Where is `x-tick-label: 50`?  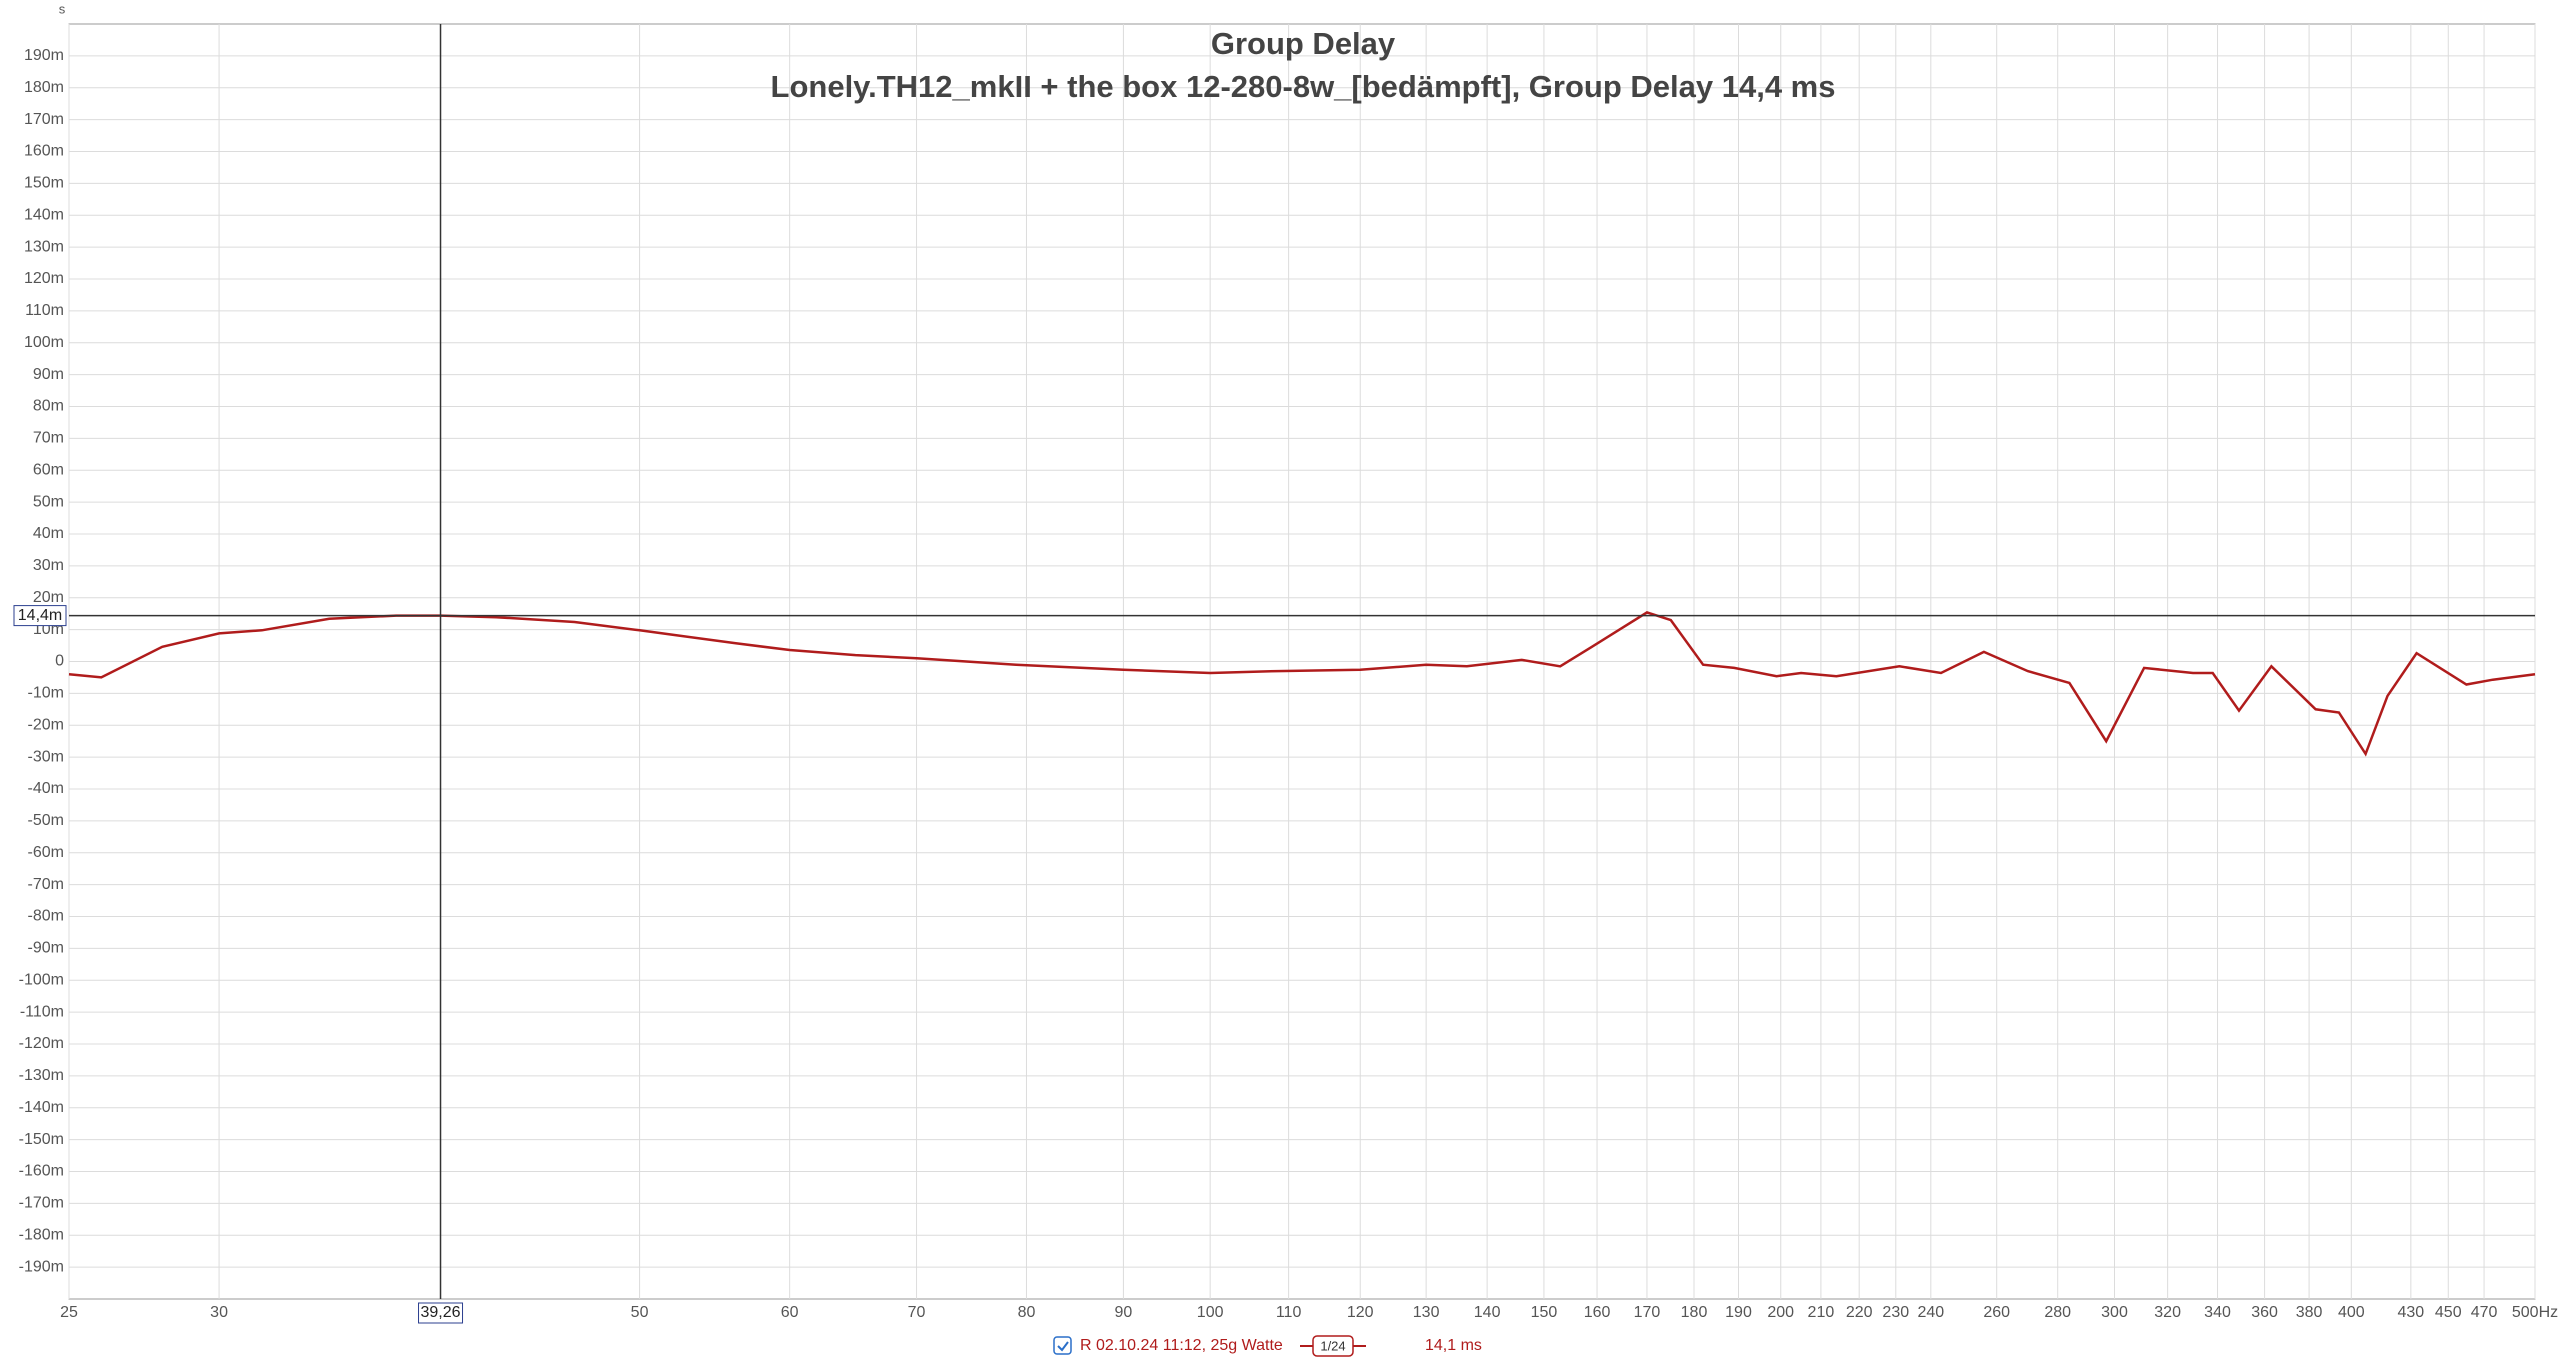
x-tick-label: 50 is located at coordinates (640, 1312).